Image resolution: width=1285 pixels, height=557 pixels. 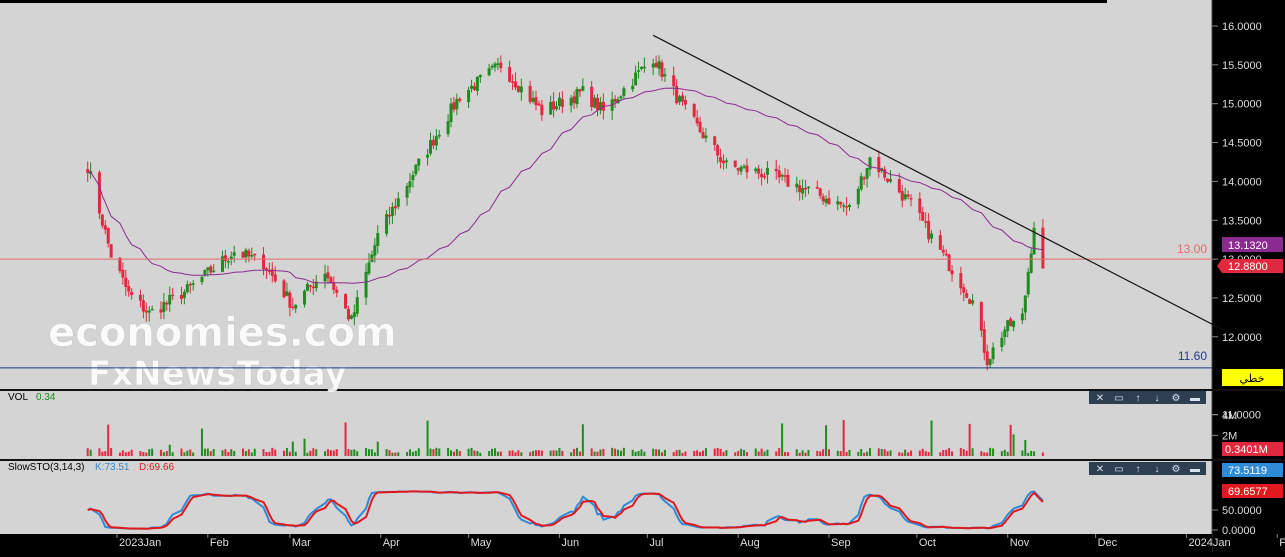 I want to click on time-axis, so click(x=606, y=543).